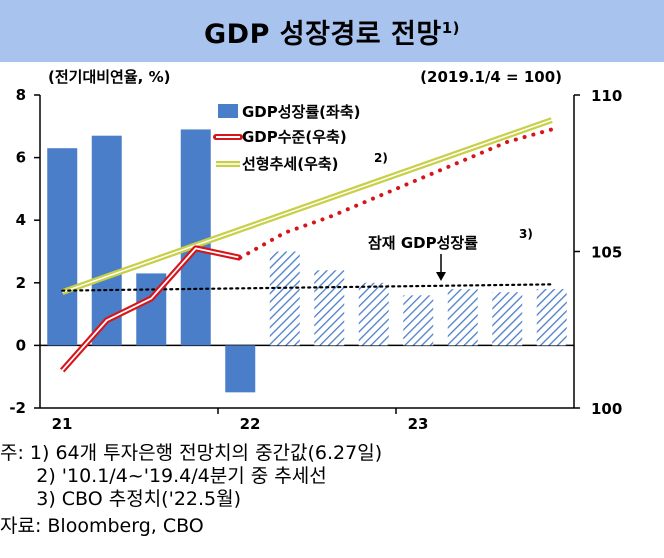  I want to click on gdp-level-line-inner, so click(151, 309).